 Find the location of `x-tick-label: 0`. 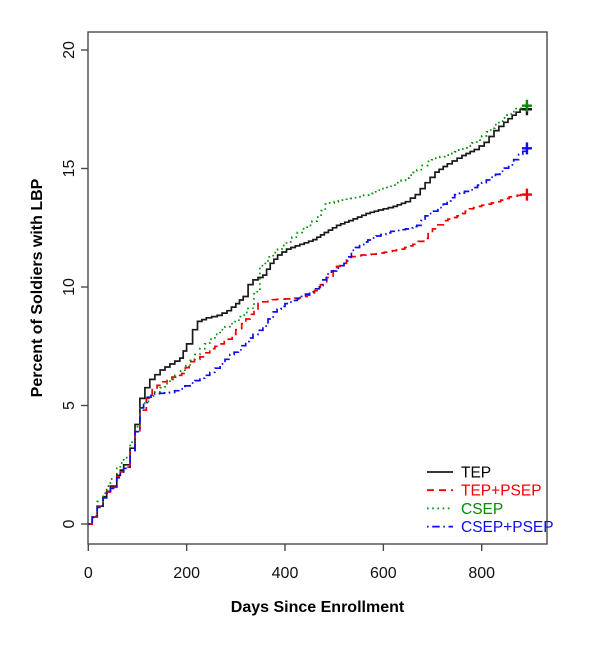

x-tick-label: 0 is located at coordinates (88, 573).